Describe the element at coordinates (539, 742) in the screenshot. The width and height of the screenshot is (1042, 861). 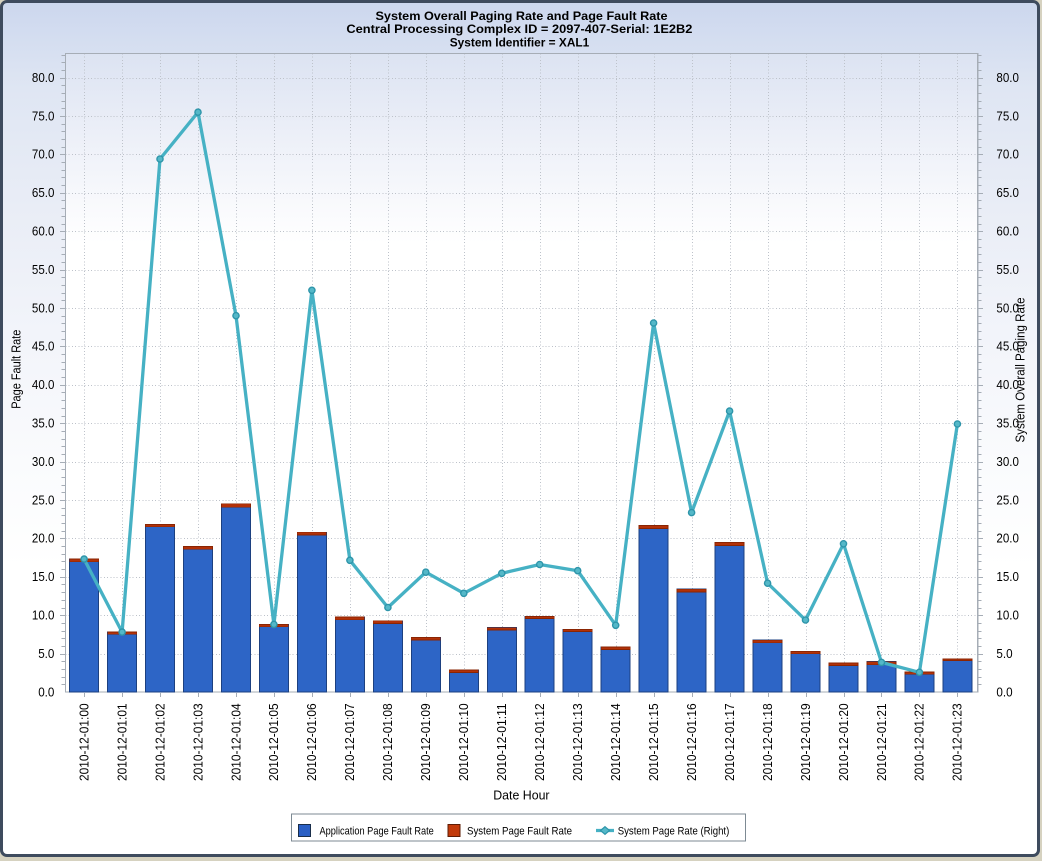
I see `svg-text: 2010-12-01:12` at that location.